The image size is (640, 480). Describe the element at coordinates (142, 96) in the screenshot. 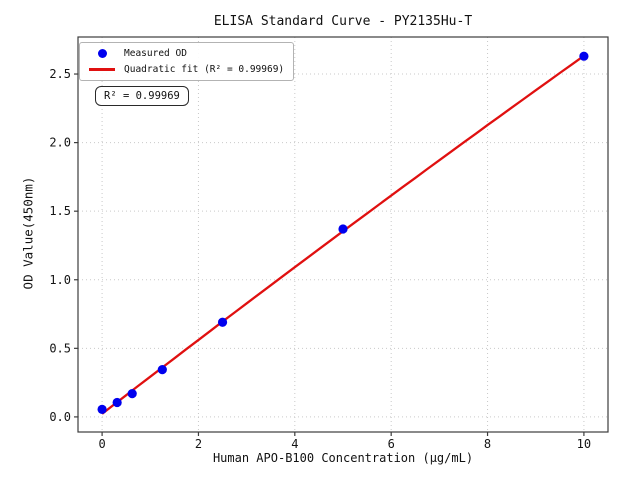

I see `r-squared-annotation: R² = 0.99969` at that location.